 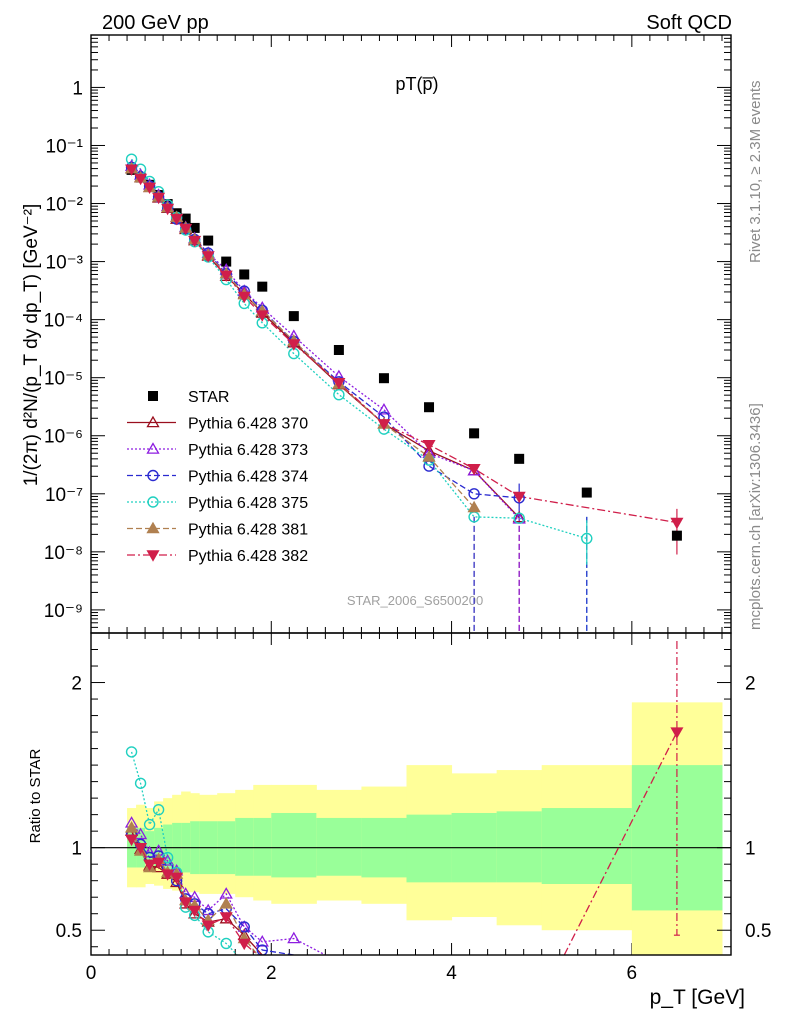 I want to click on y-tick-label: 1, so click(x=77, y=88).